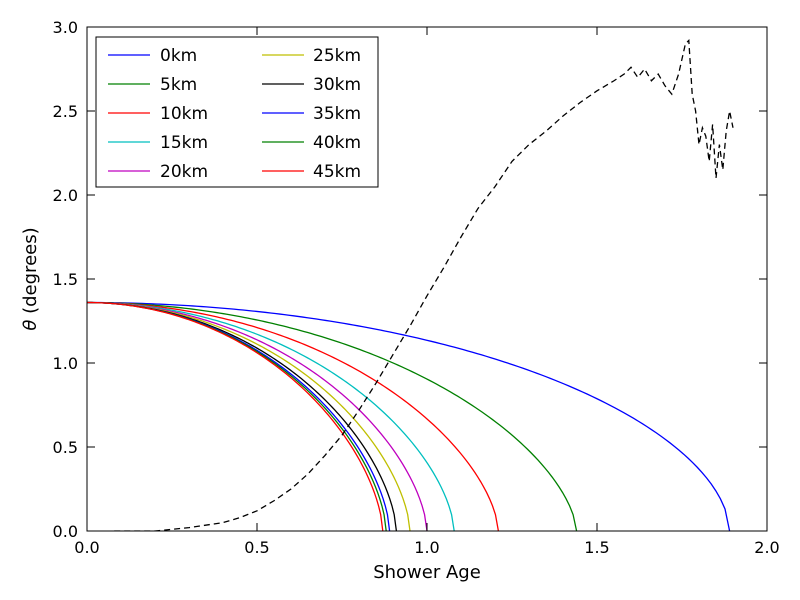 This screenshot has height=600, width=800. What do you see at coordinates (65, 27) in the screenshot?
I see `y-tick-label: 3.0` at bounding box center [65, 27].